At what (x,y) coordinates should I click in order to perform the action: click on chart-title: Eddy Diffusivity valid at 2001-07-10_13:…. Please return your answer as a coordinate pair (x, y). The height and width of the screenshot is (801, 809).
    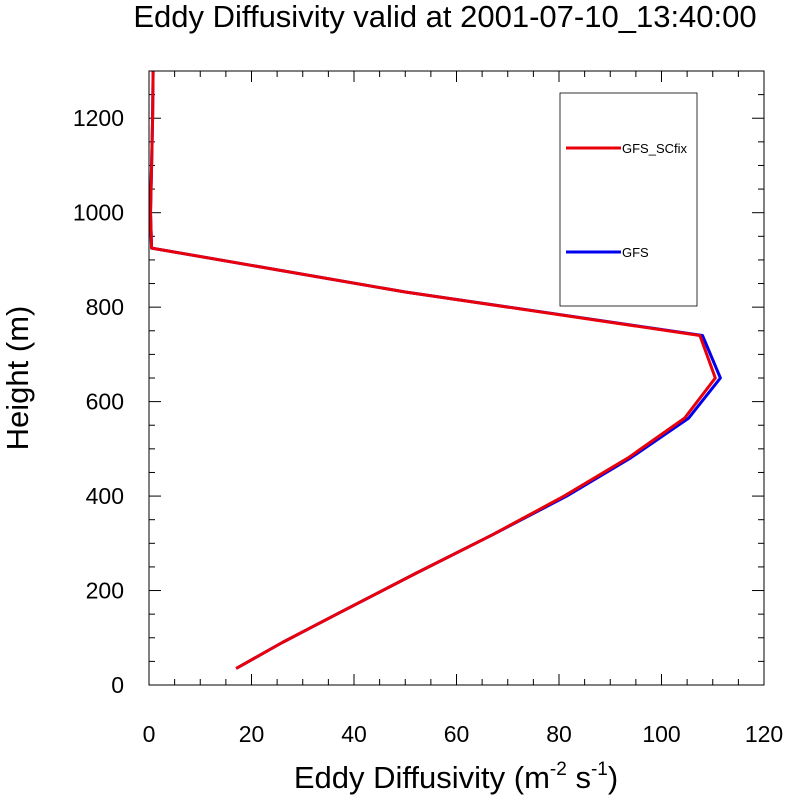
    Looking at the image, I should click on (444, 17).